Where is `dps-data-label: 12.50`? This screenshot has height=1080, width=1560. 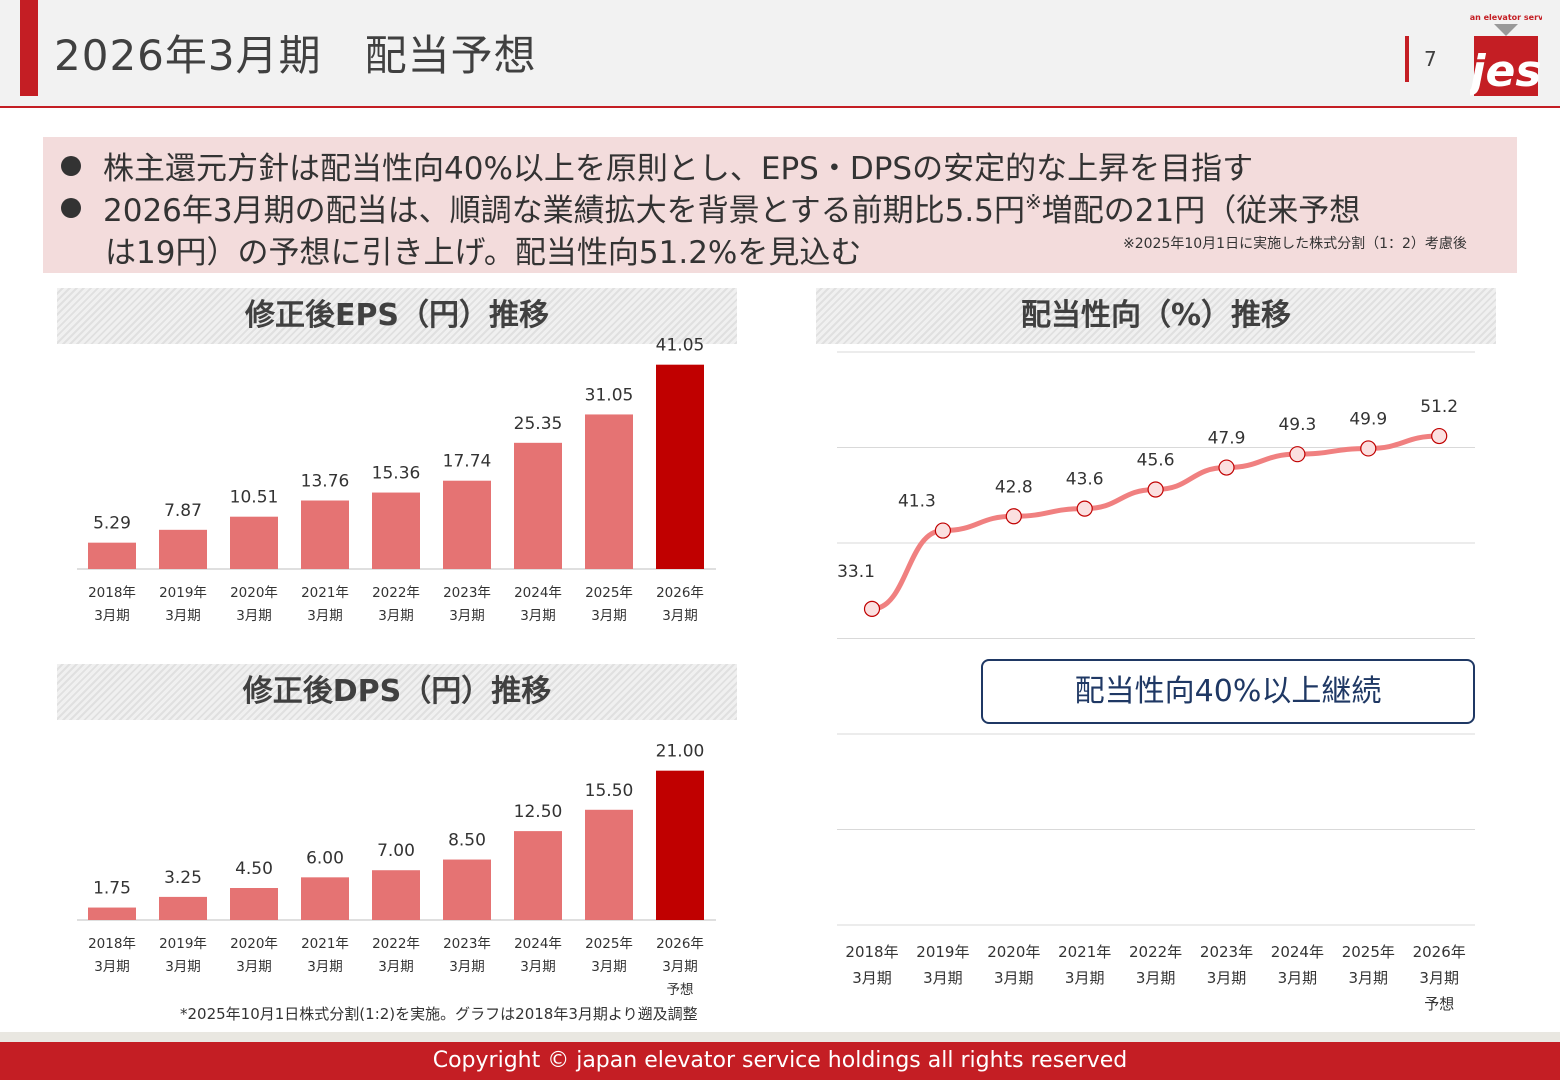
dps-data-label: 12.50 is located at coordinates (538, 812).